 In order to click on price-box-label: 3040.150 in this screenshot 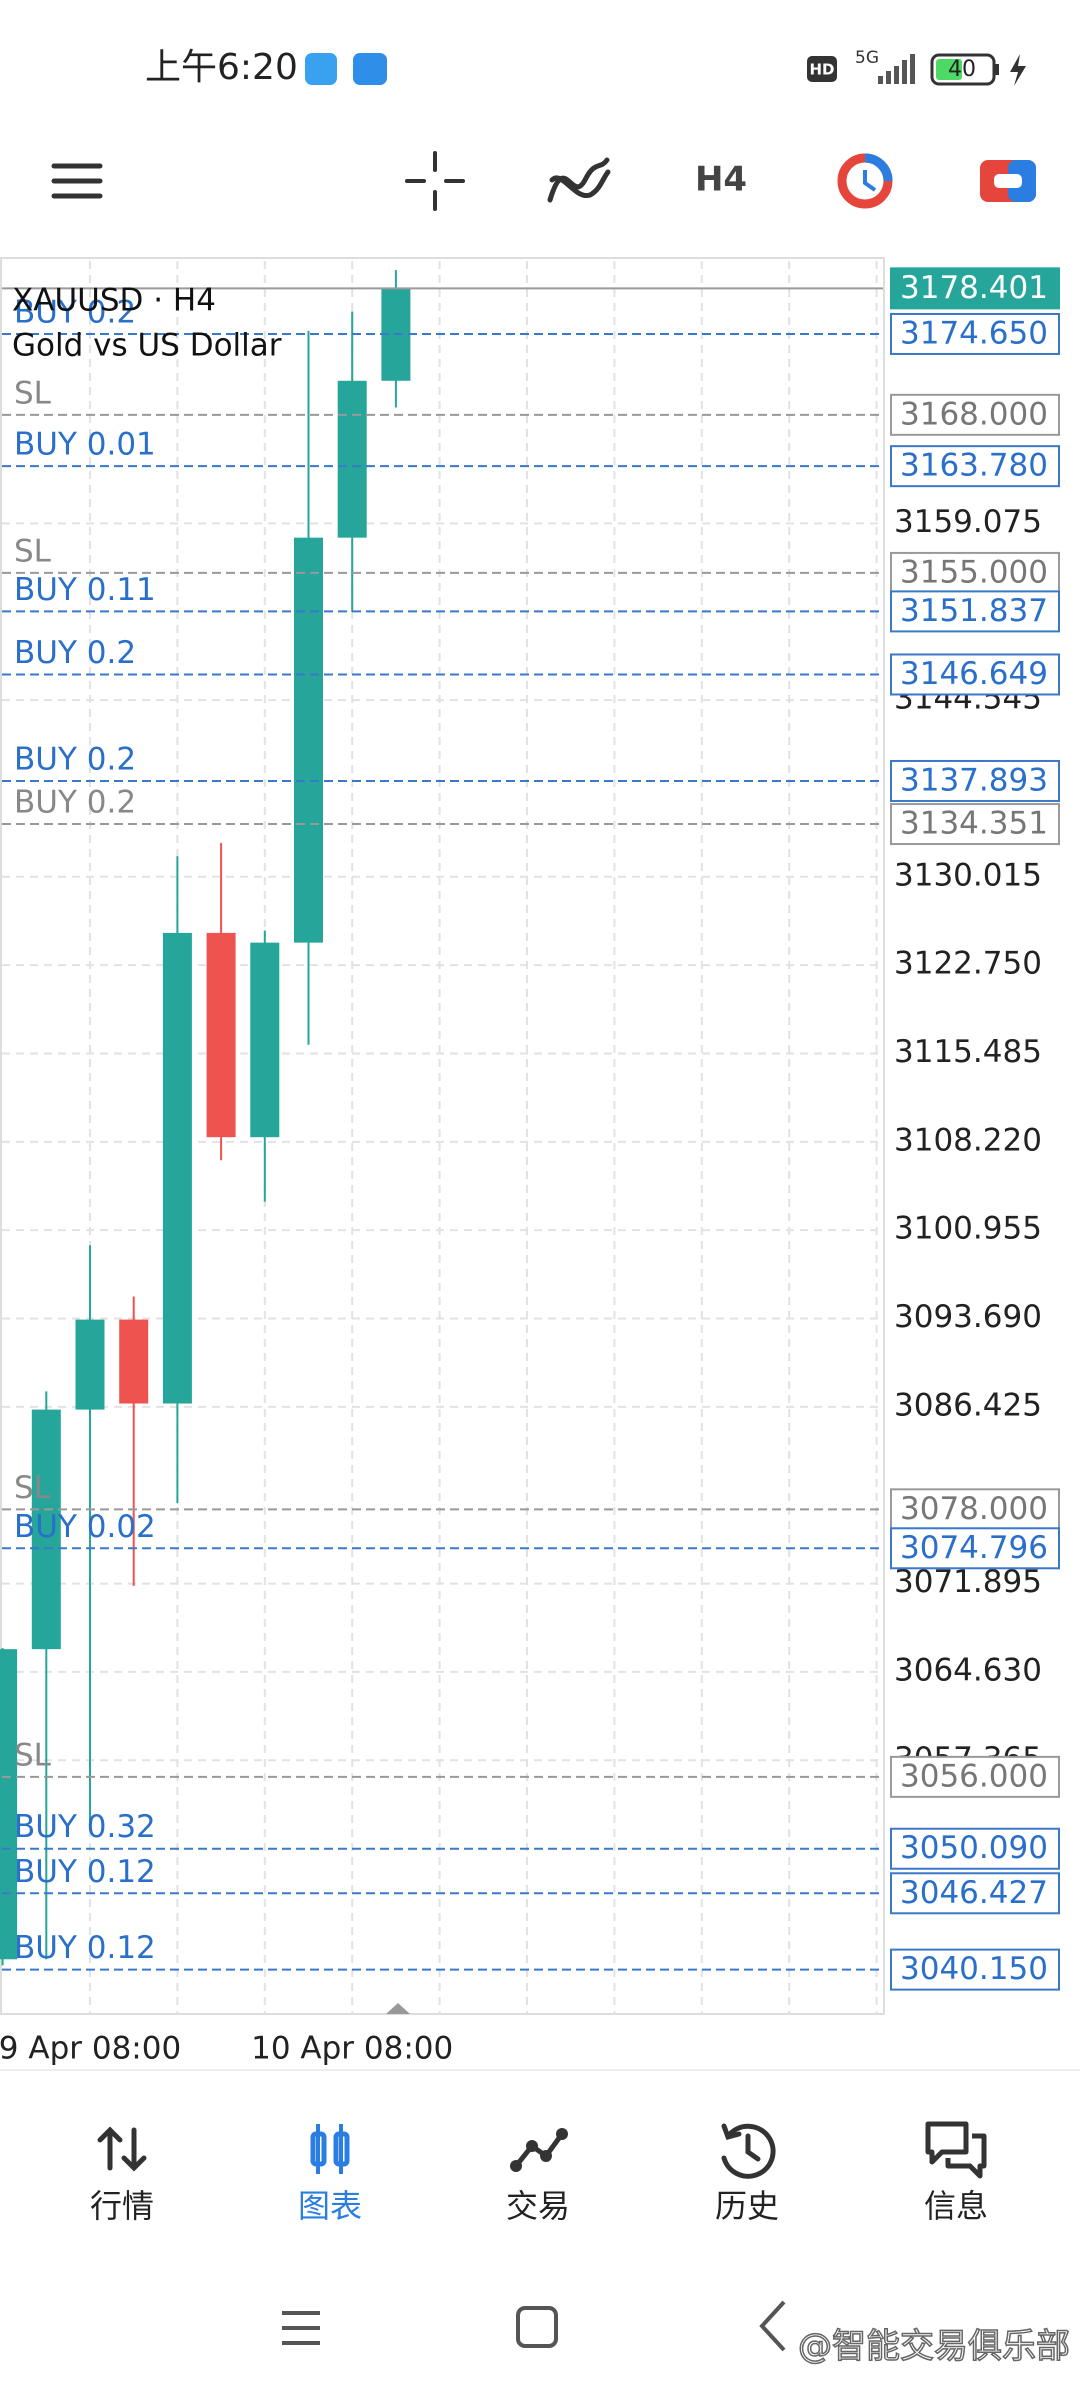, I will do `click(974, 1969)`.